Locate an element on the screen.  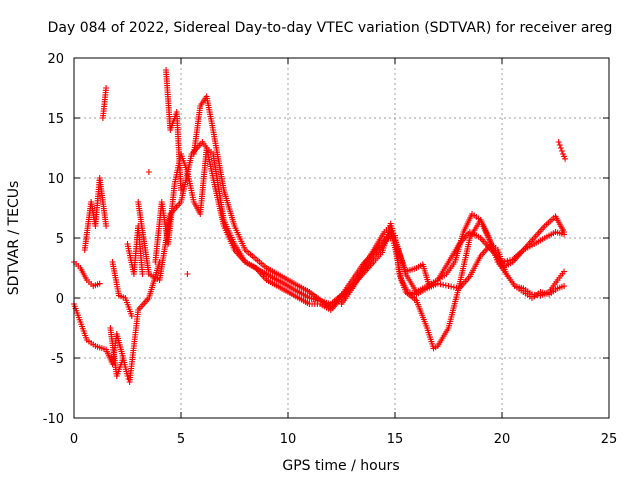
y-tick-label: 0 is located at coordinates (60, 299).